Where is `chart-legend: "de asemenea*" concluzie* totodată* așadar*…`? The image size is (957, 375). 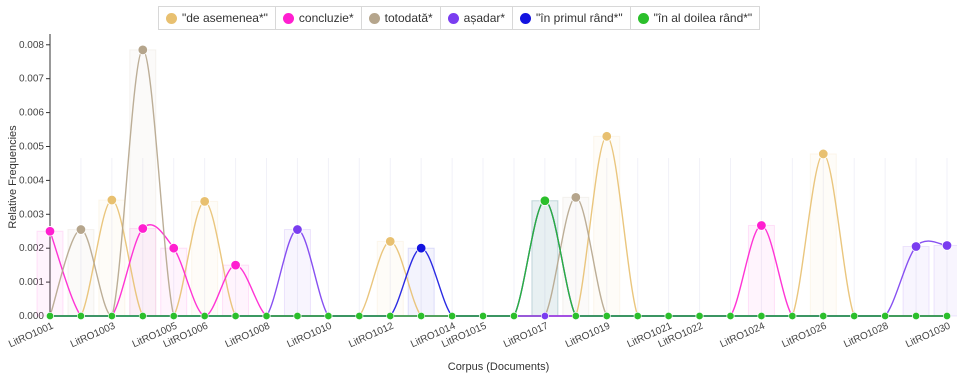
chart-legend: "de asemenea*" concluzie* totodată* așadar*… is located at coordinates (459, 18).